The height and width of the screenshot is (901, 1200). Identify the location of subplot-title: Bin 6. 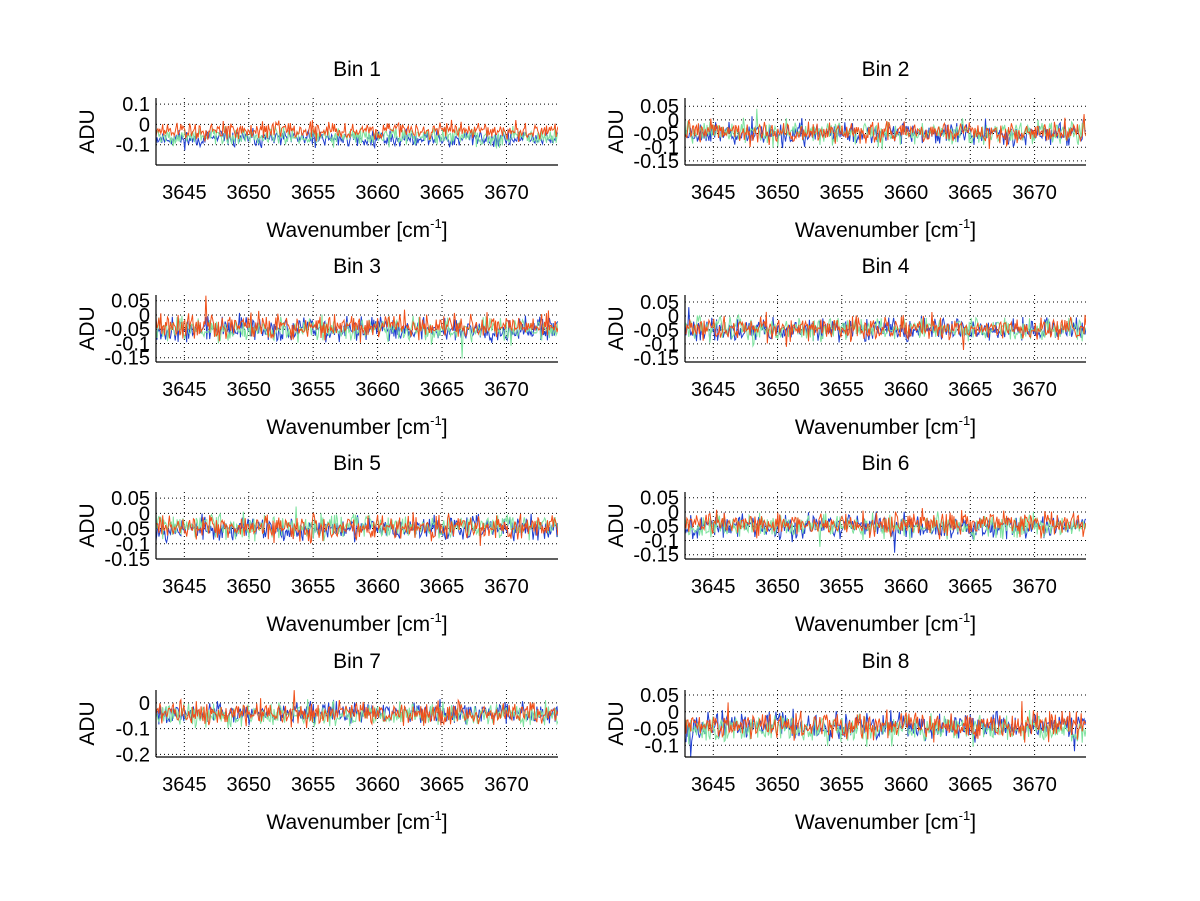
(886, 463).